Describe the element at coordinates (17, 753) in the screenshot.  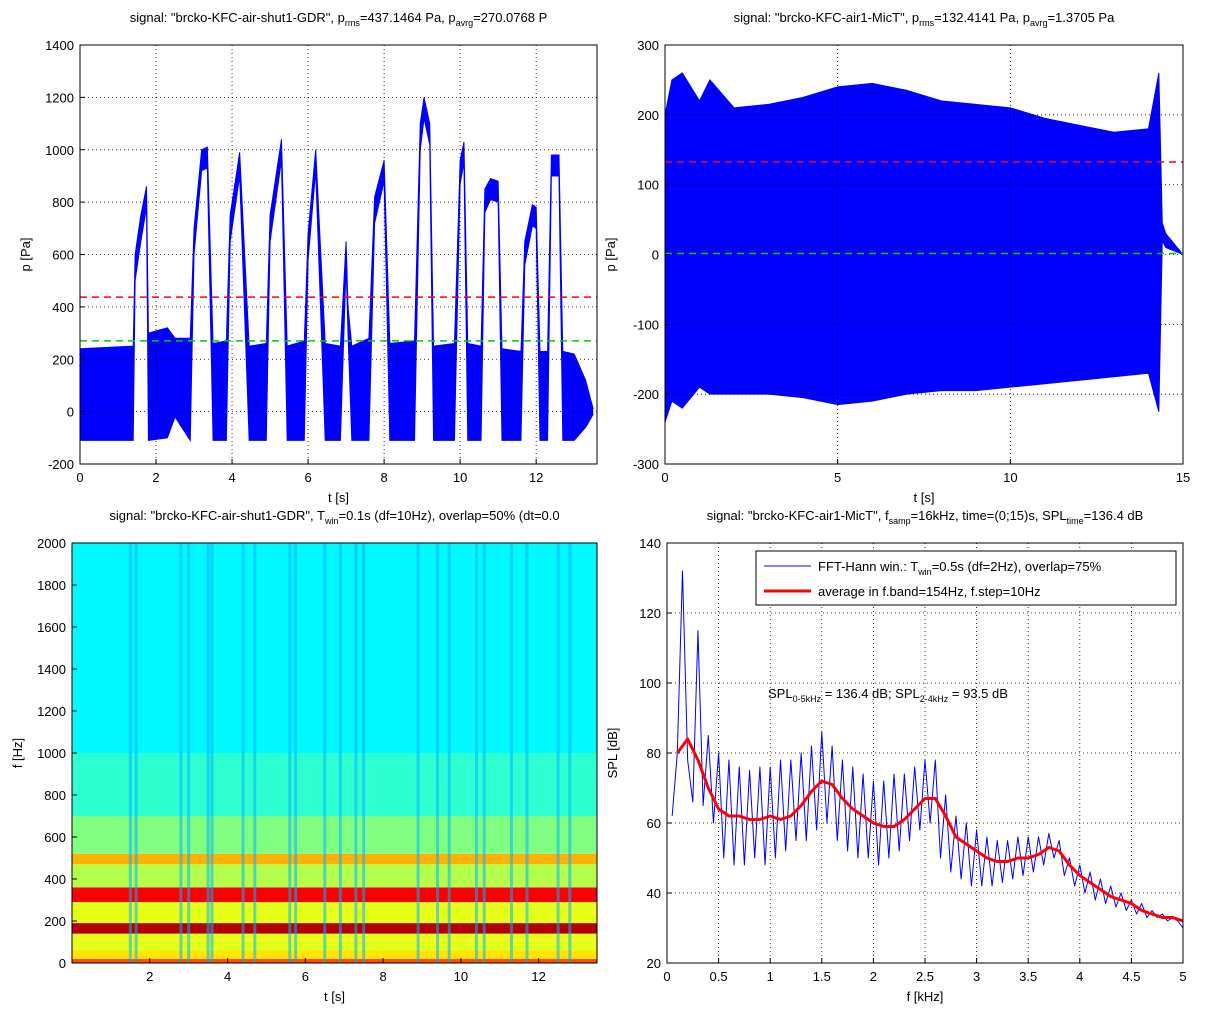
I see `y-axis-label: f [Hz]` at that location.